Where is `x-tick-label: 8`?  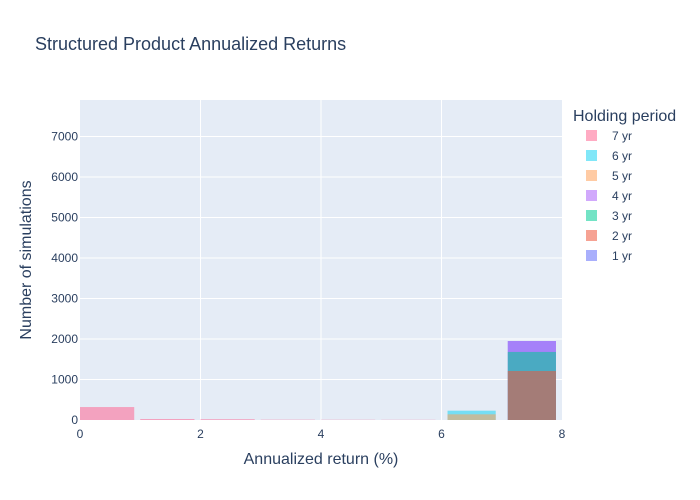
x-tick-label: 8 is located at coordinates (562, 434).